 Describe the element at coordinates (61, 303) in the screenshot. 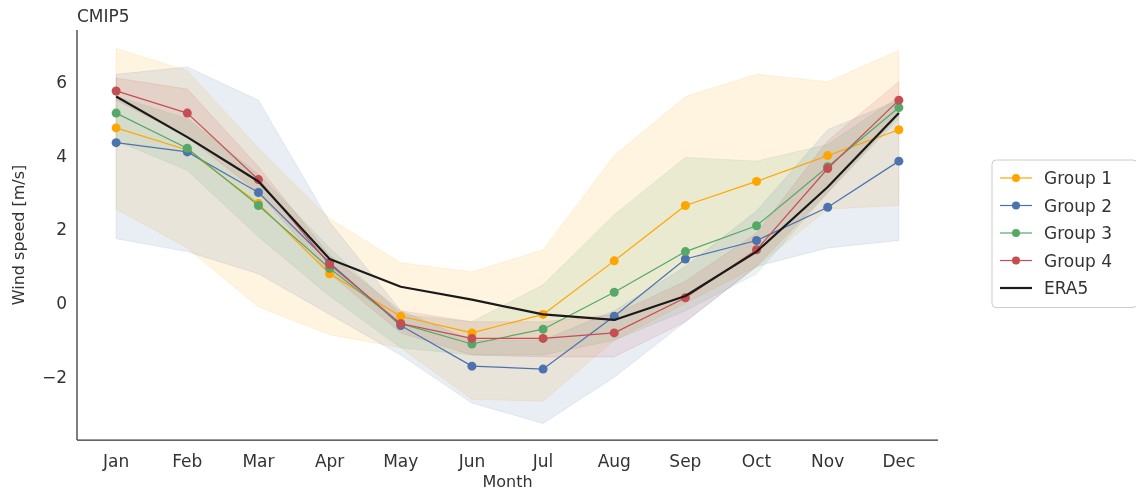

I see `y-tick-label: 0` at that location.